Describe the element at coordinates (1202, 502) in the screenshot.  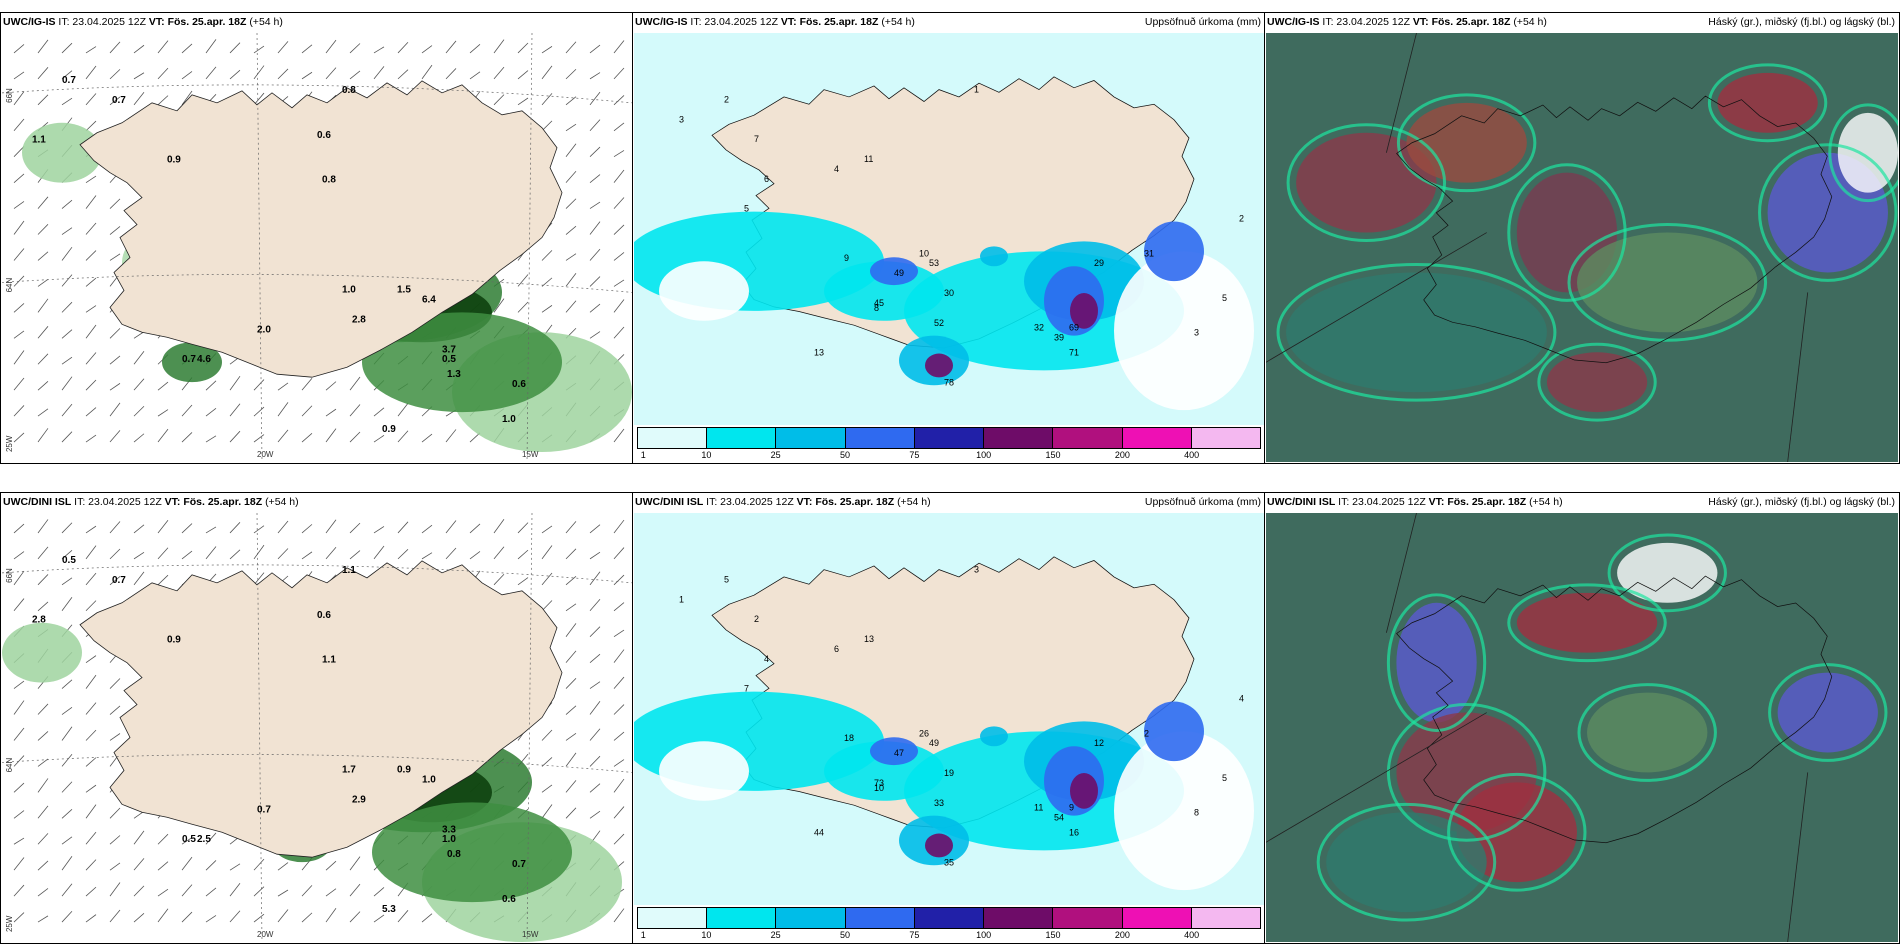
I see `precip-title: Uppsöfnuð úrkoma (mm)` at that location.